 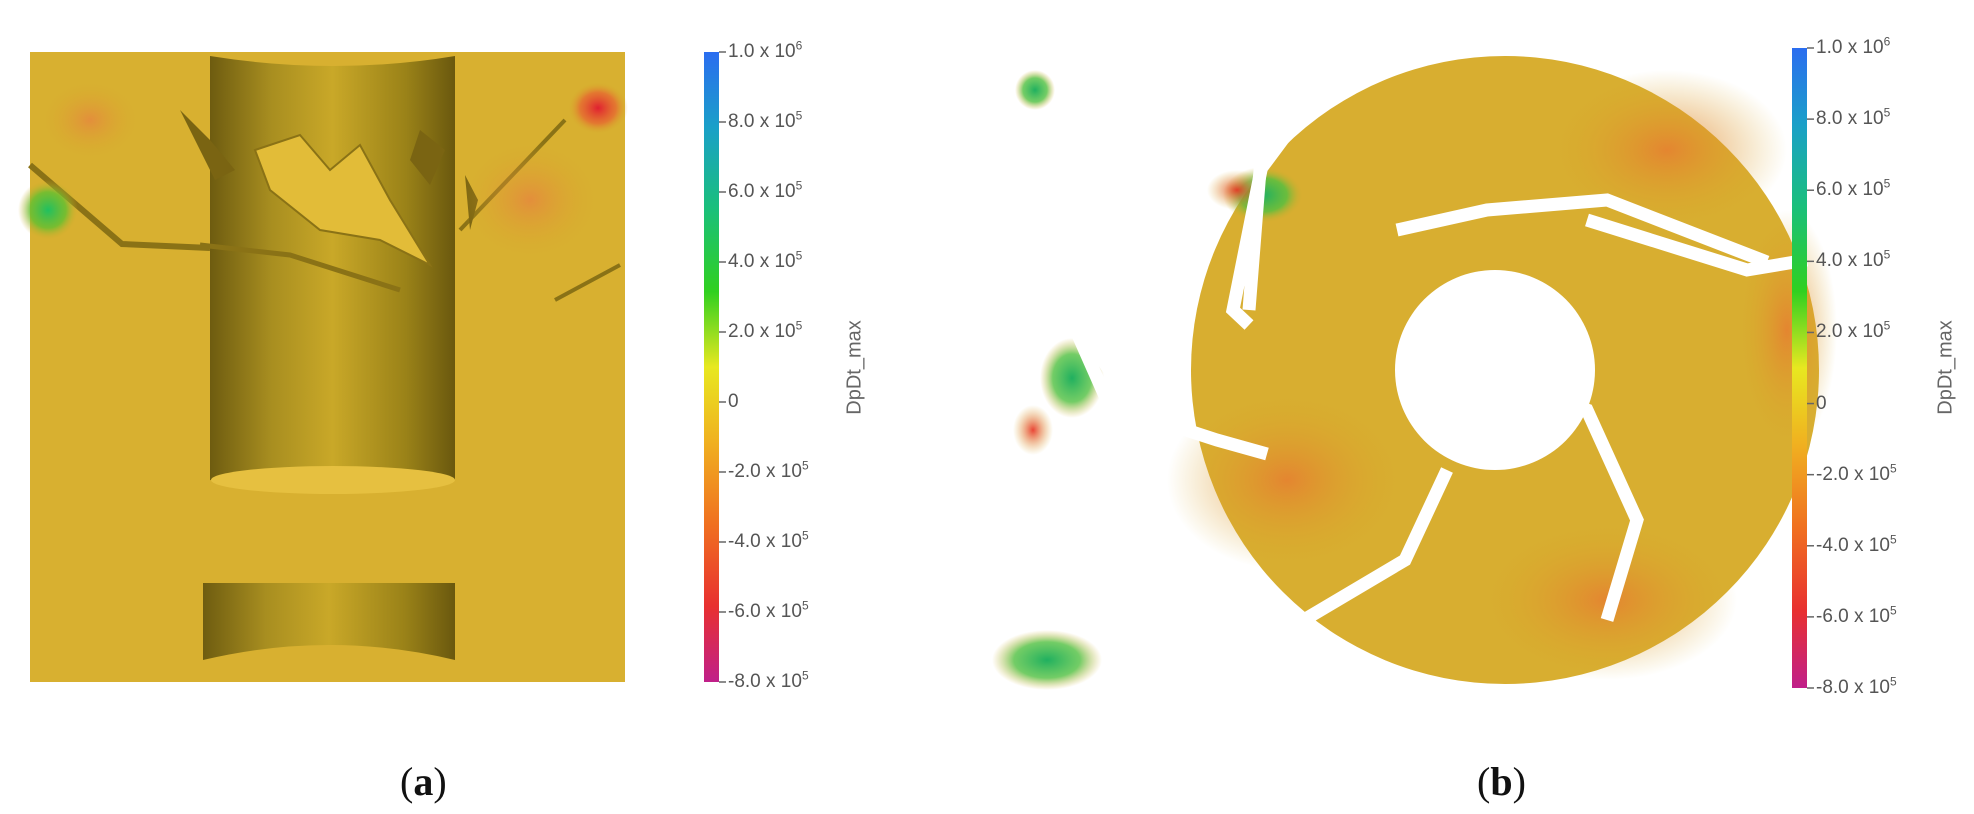 I want to click on colorbar-a-ticks, so click(x=722, y=367).